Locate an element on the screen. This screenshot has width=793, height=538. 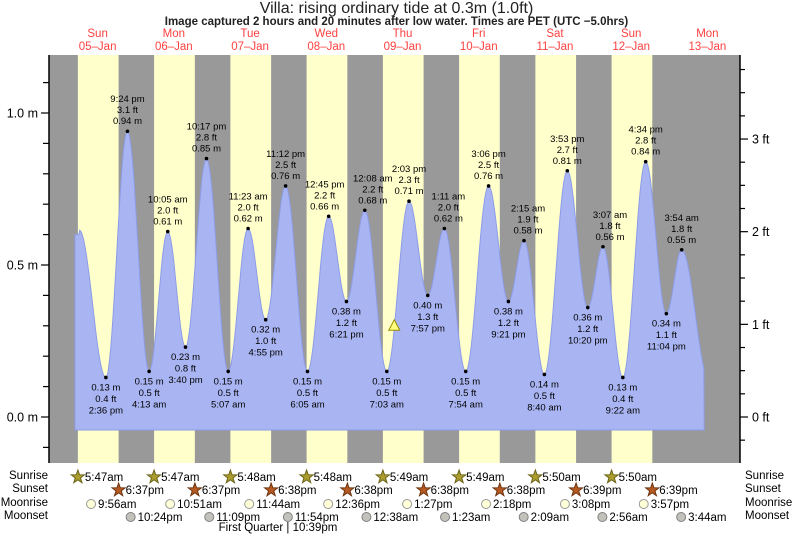
moon-phase: First Quarter | 10:39pm is located at coordinates (278, 528).